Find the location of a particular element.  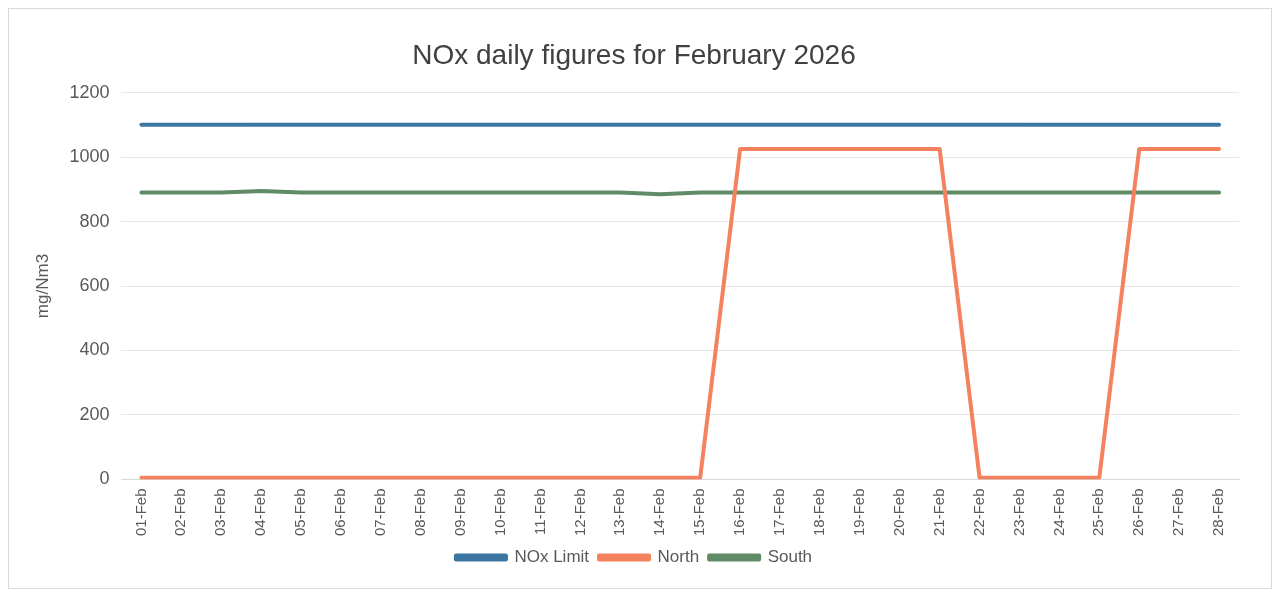

y-tick-label: 200 is located at coordinates (94, 413).